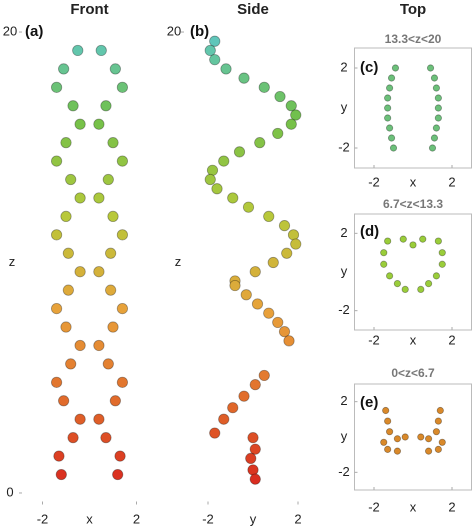  What do you see at coordinates (413, 9) in the screenshot?
I see `column-title: Top` at bounding box center [413, 9].